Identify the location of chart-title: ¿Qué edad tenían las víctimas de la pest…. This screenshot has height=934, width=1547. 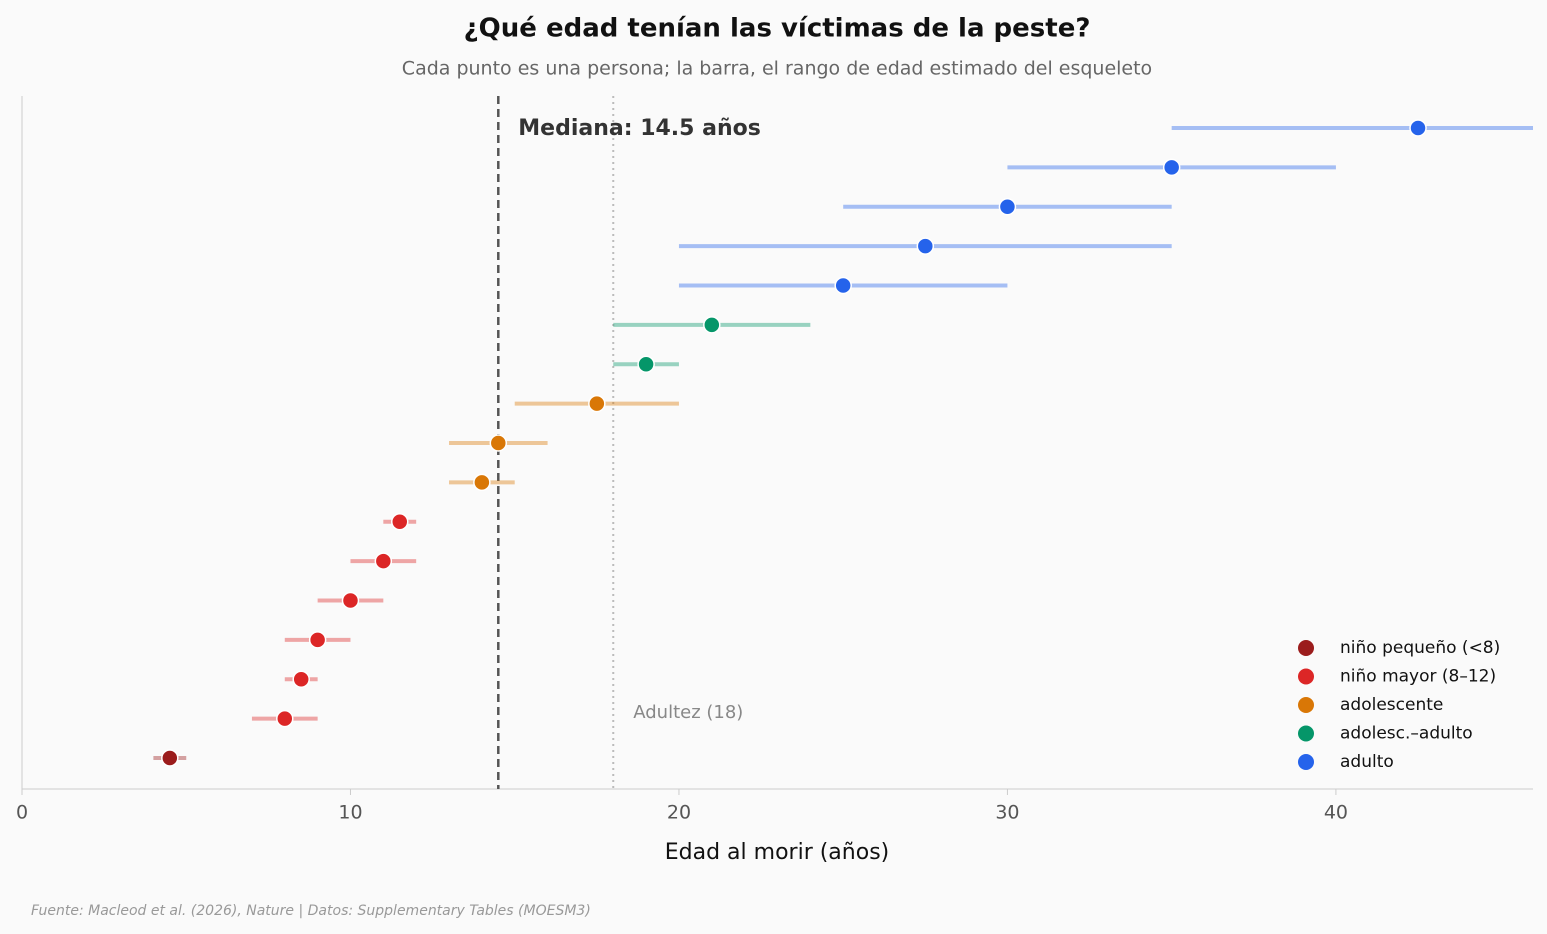
(777, 29).